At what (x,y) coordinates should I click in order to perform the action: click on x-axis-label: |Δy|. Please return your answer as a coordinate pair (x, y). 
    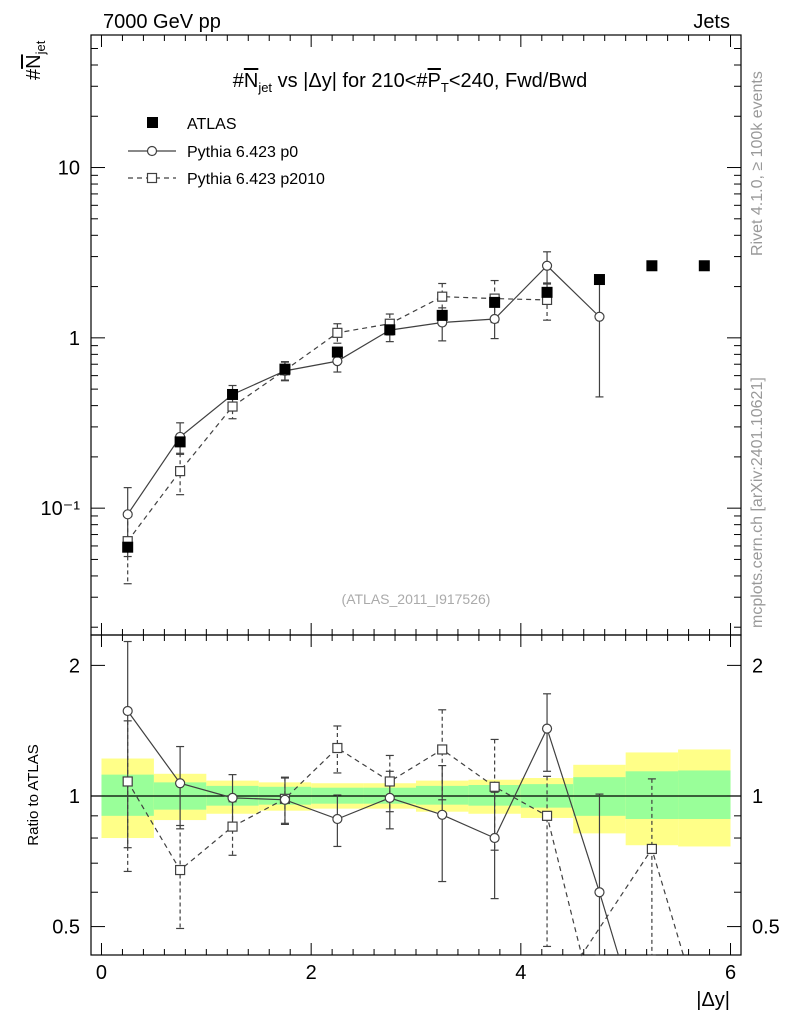
    Looking at the image, I should click on (713, 1000).